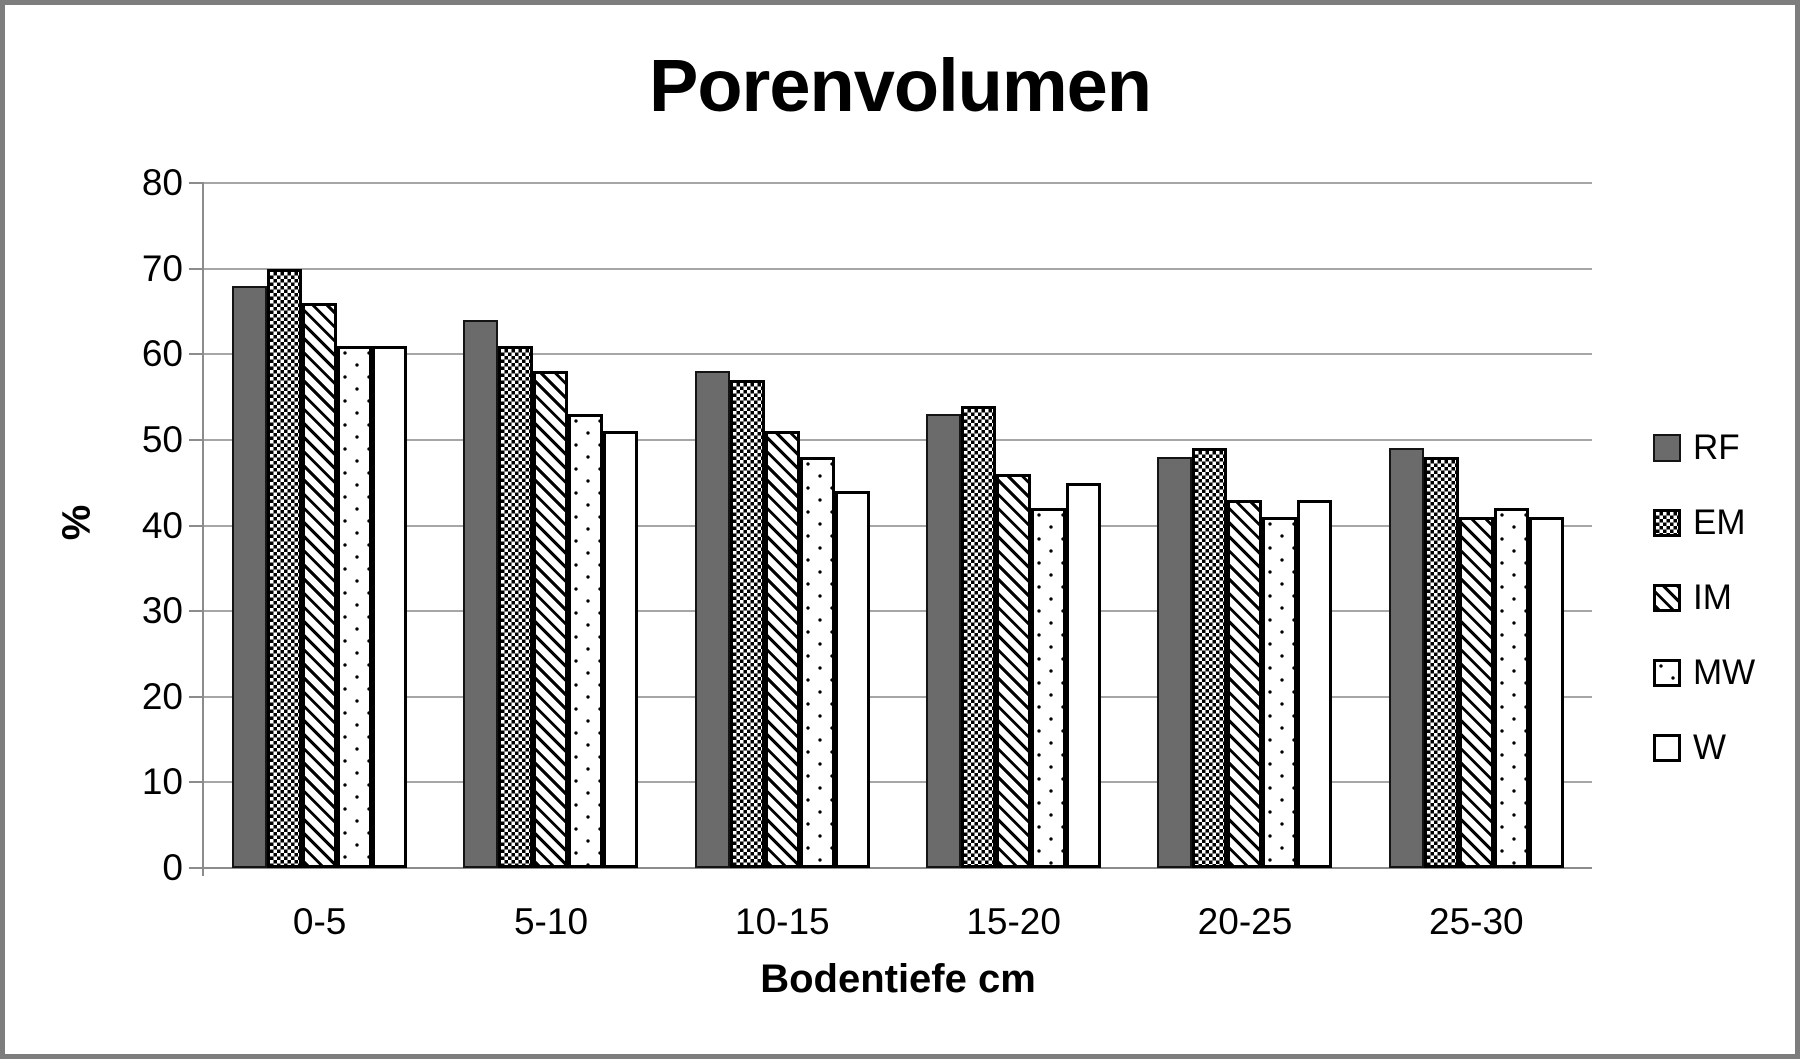 The width and height of the screenshot is (1800, 1059). Describe the element at coordinates (172, 867) in the screenshot. I see `y-tick-label-0: 0` at that location.